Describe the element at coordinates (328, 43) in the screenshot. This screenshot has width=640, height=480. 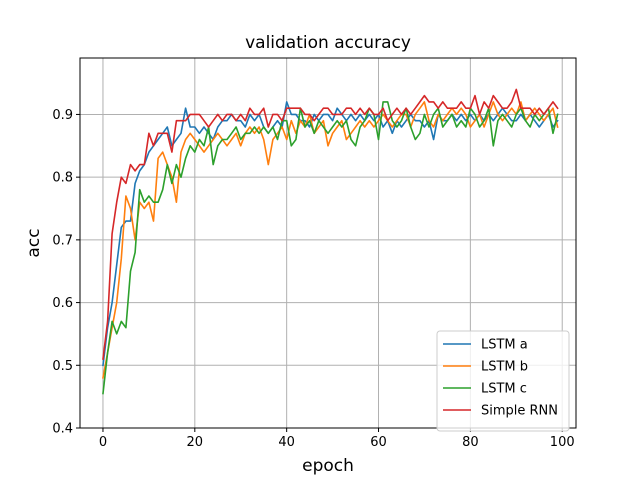
I see `chart-title: validation accuracy` at that location.